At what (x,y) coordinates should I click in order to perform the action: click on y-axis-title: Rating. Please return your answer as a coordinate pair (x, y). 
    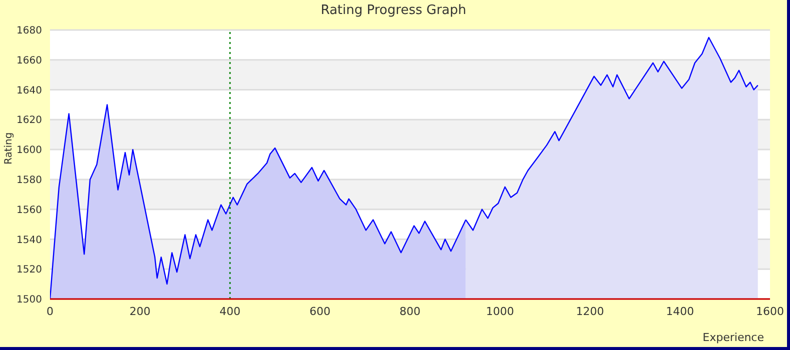
    Looking at the image, I should click on (9, 148).